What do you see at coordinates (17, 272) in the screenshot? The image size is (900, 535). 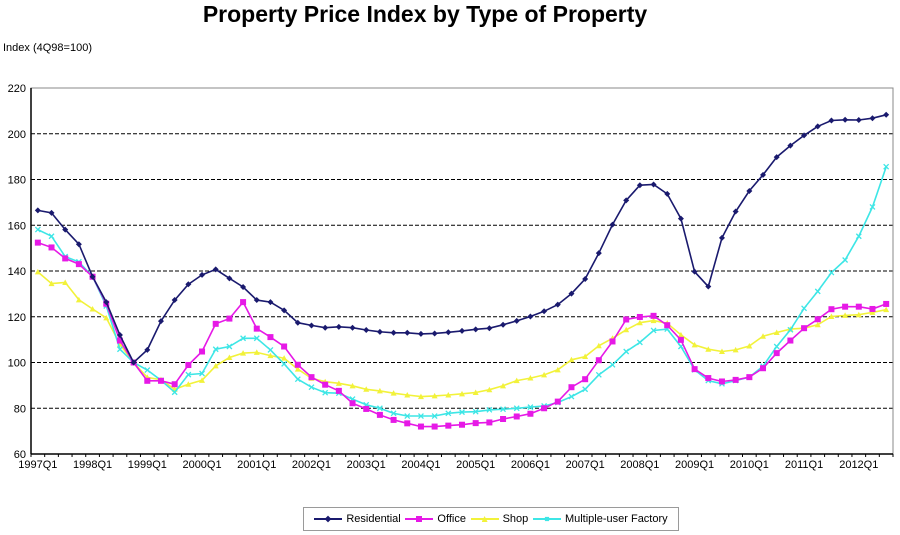 I see `y-tick-label: 140` at bounding box center [17, 272].